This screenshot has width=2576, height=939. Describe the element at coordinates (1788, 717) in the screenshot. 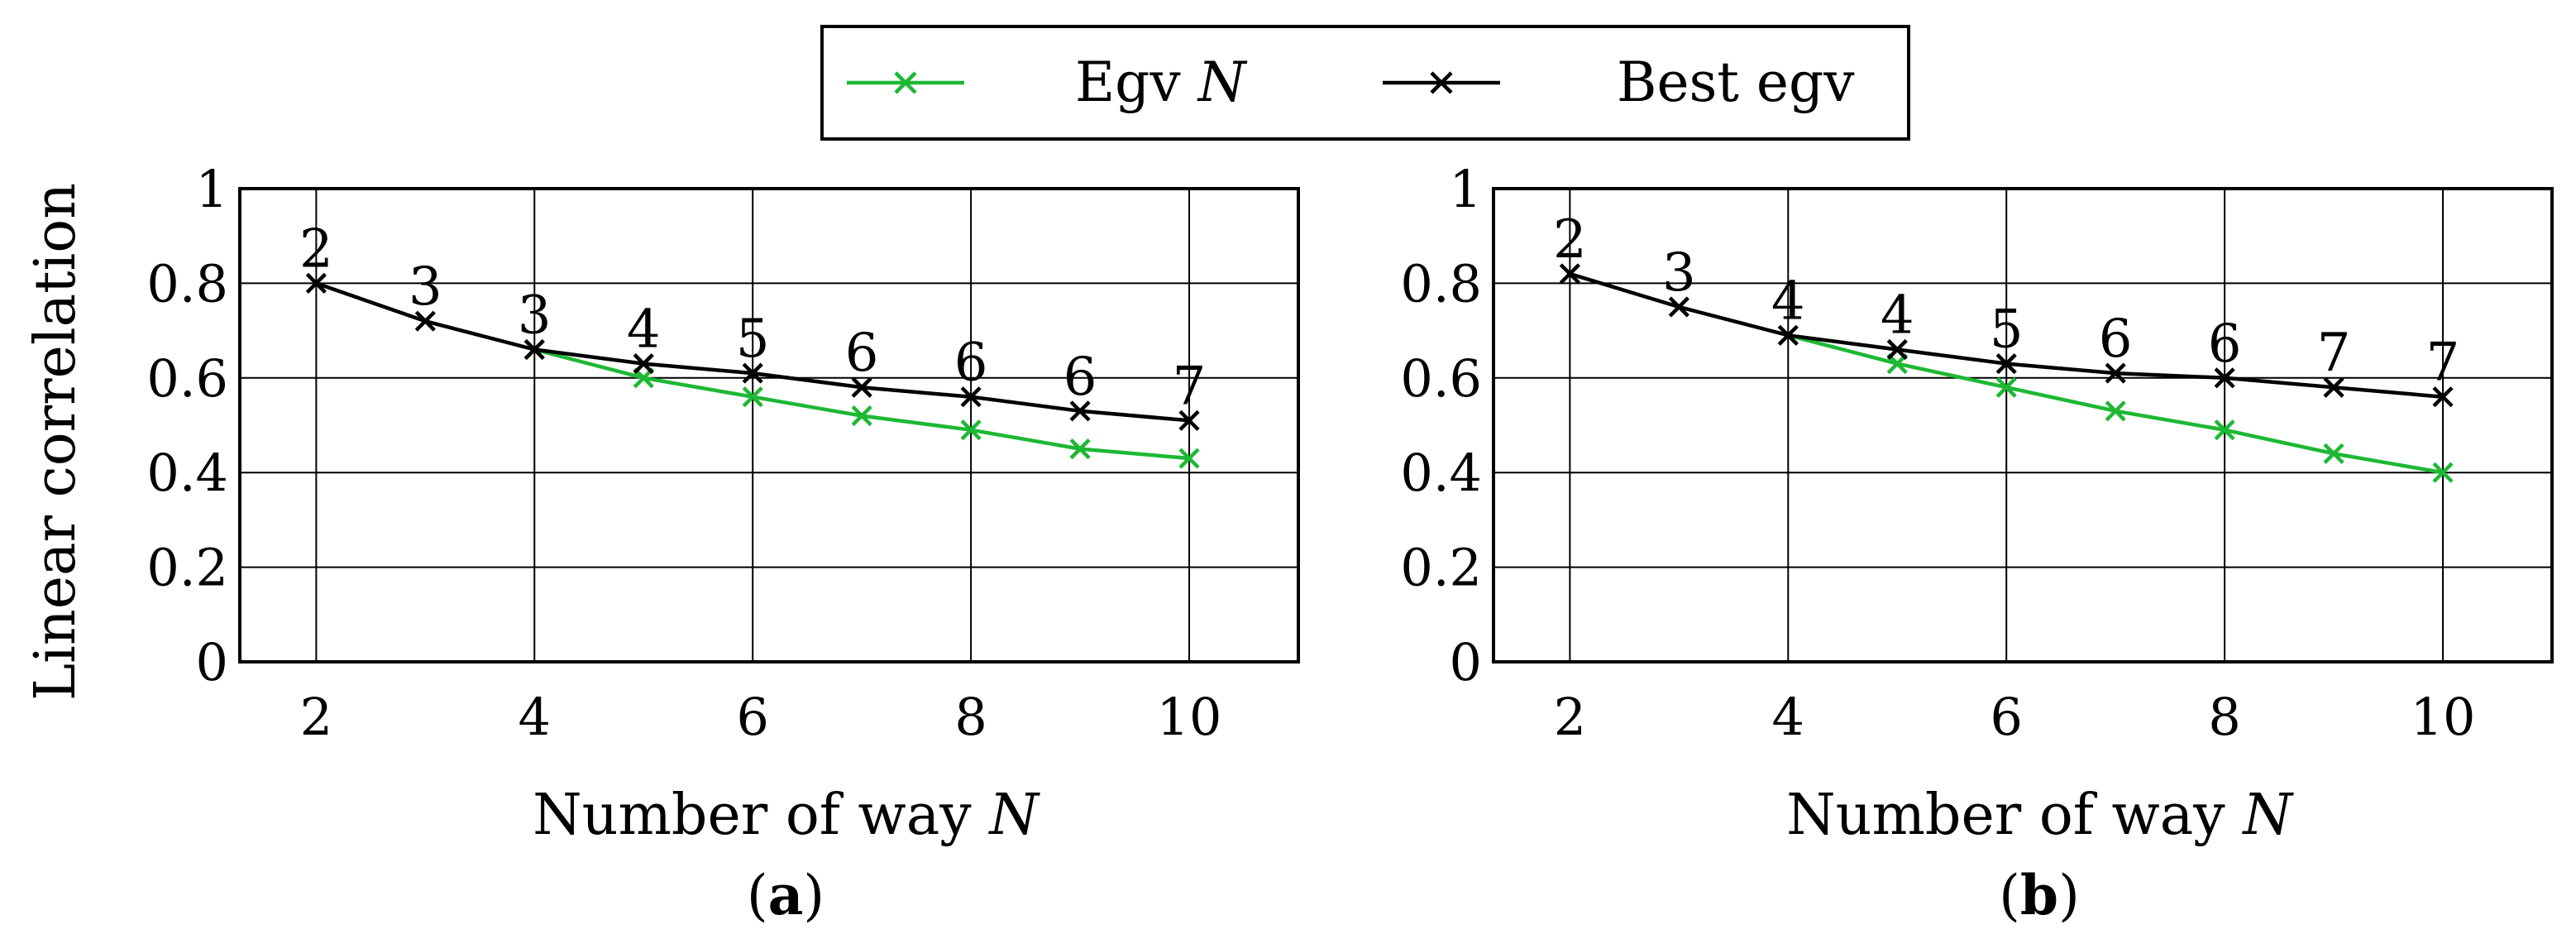

I see `x-tick-label: 4` at that location.